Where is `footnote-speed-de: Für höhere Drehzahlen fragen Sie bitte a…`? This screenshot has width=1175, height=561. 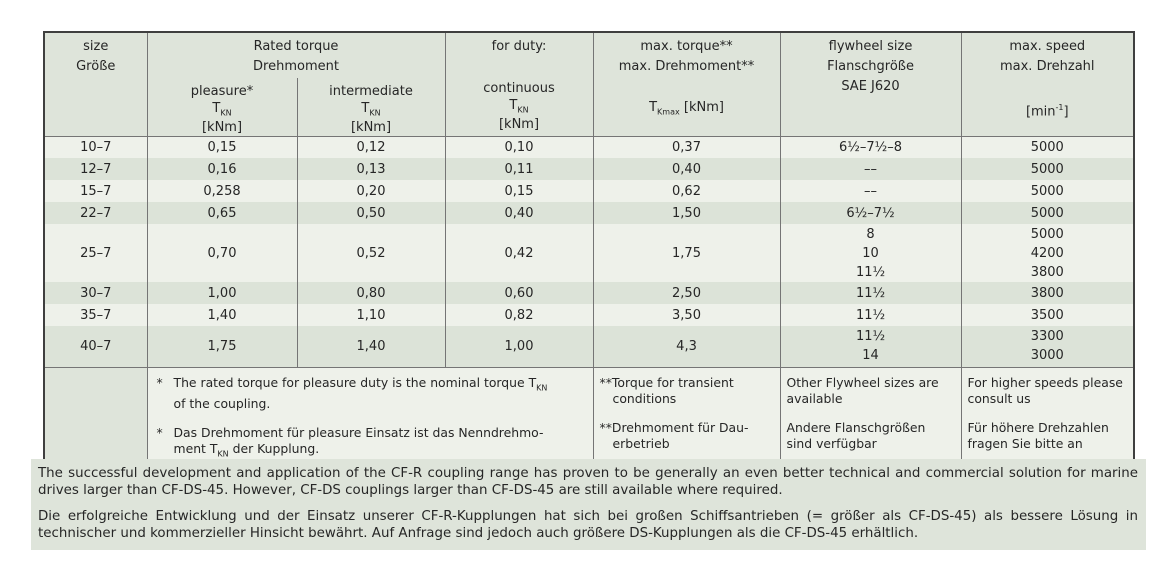
footnote-speed-de: Für höhere Drehzahlen fragen Sie bitte a… is located at coordinates (1038, 435).